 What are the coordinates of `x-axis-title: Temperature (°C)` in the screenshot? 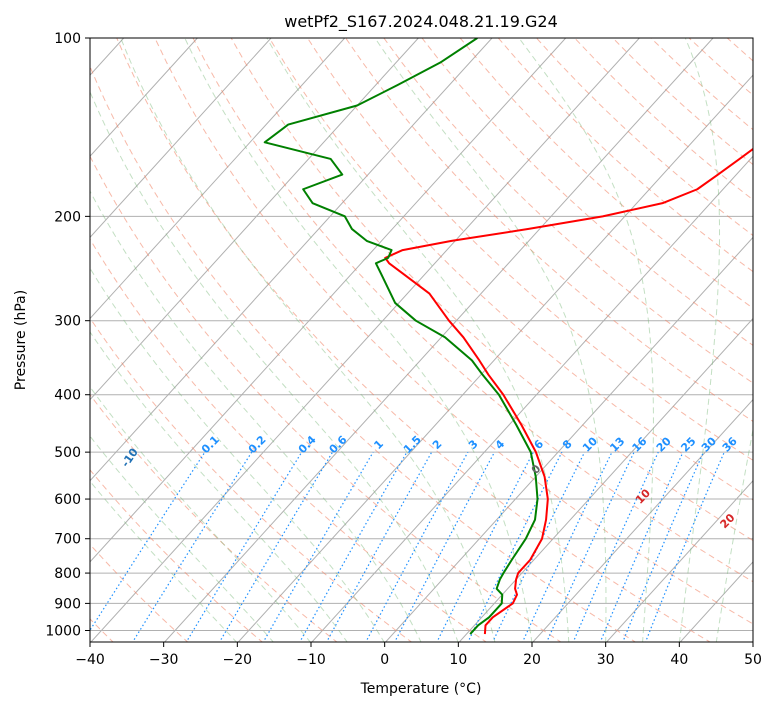 It's located at (421, 689).